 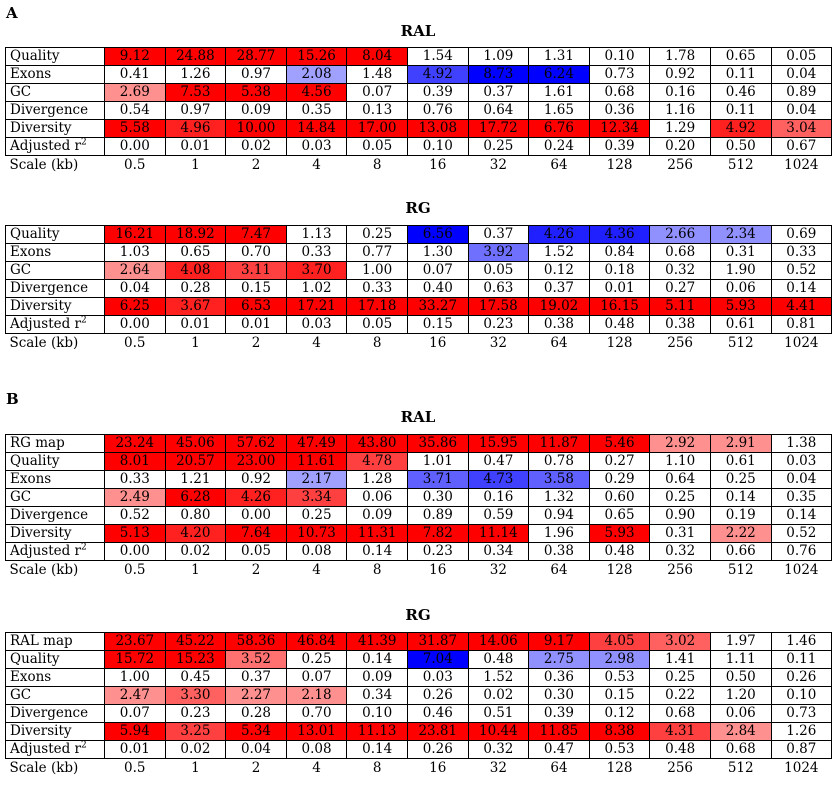 What do you see at coordinates (559, 515) in the screenshot?
I see `heatmap-cell: 0.94` at bounding box center [559, 515].